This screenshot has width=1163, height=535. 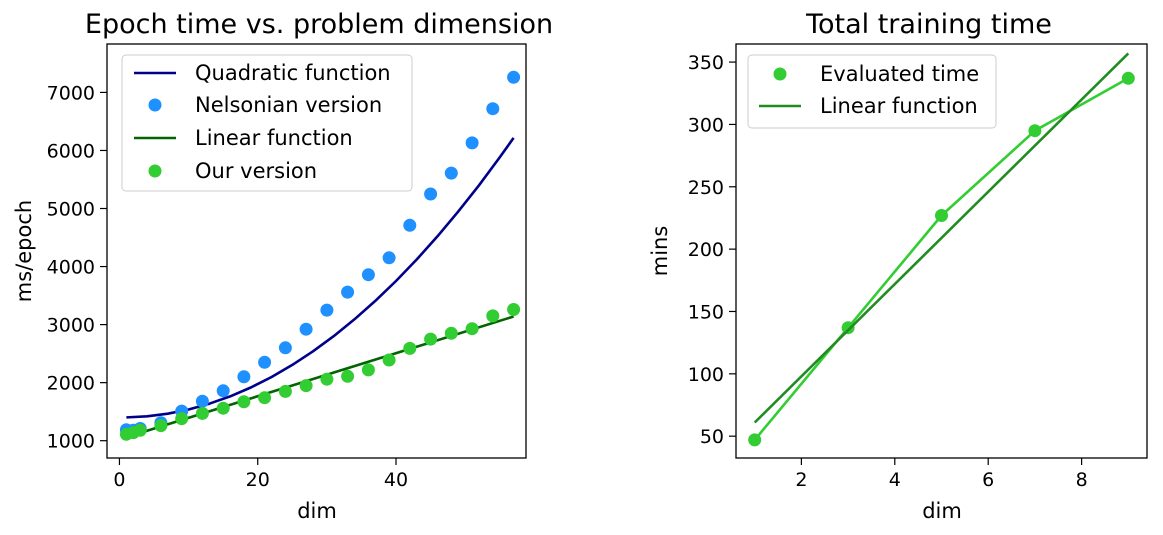 I want to click on y-tick-label: 4000, so click(x=71, y=268).